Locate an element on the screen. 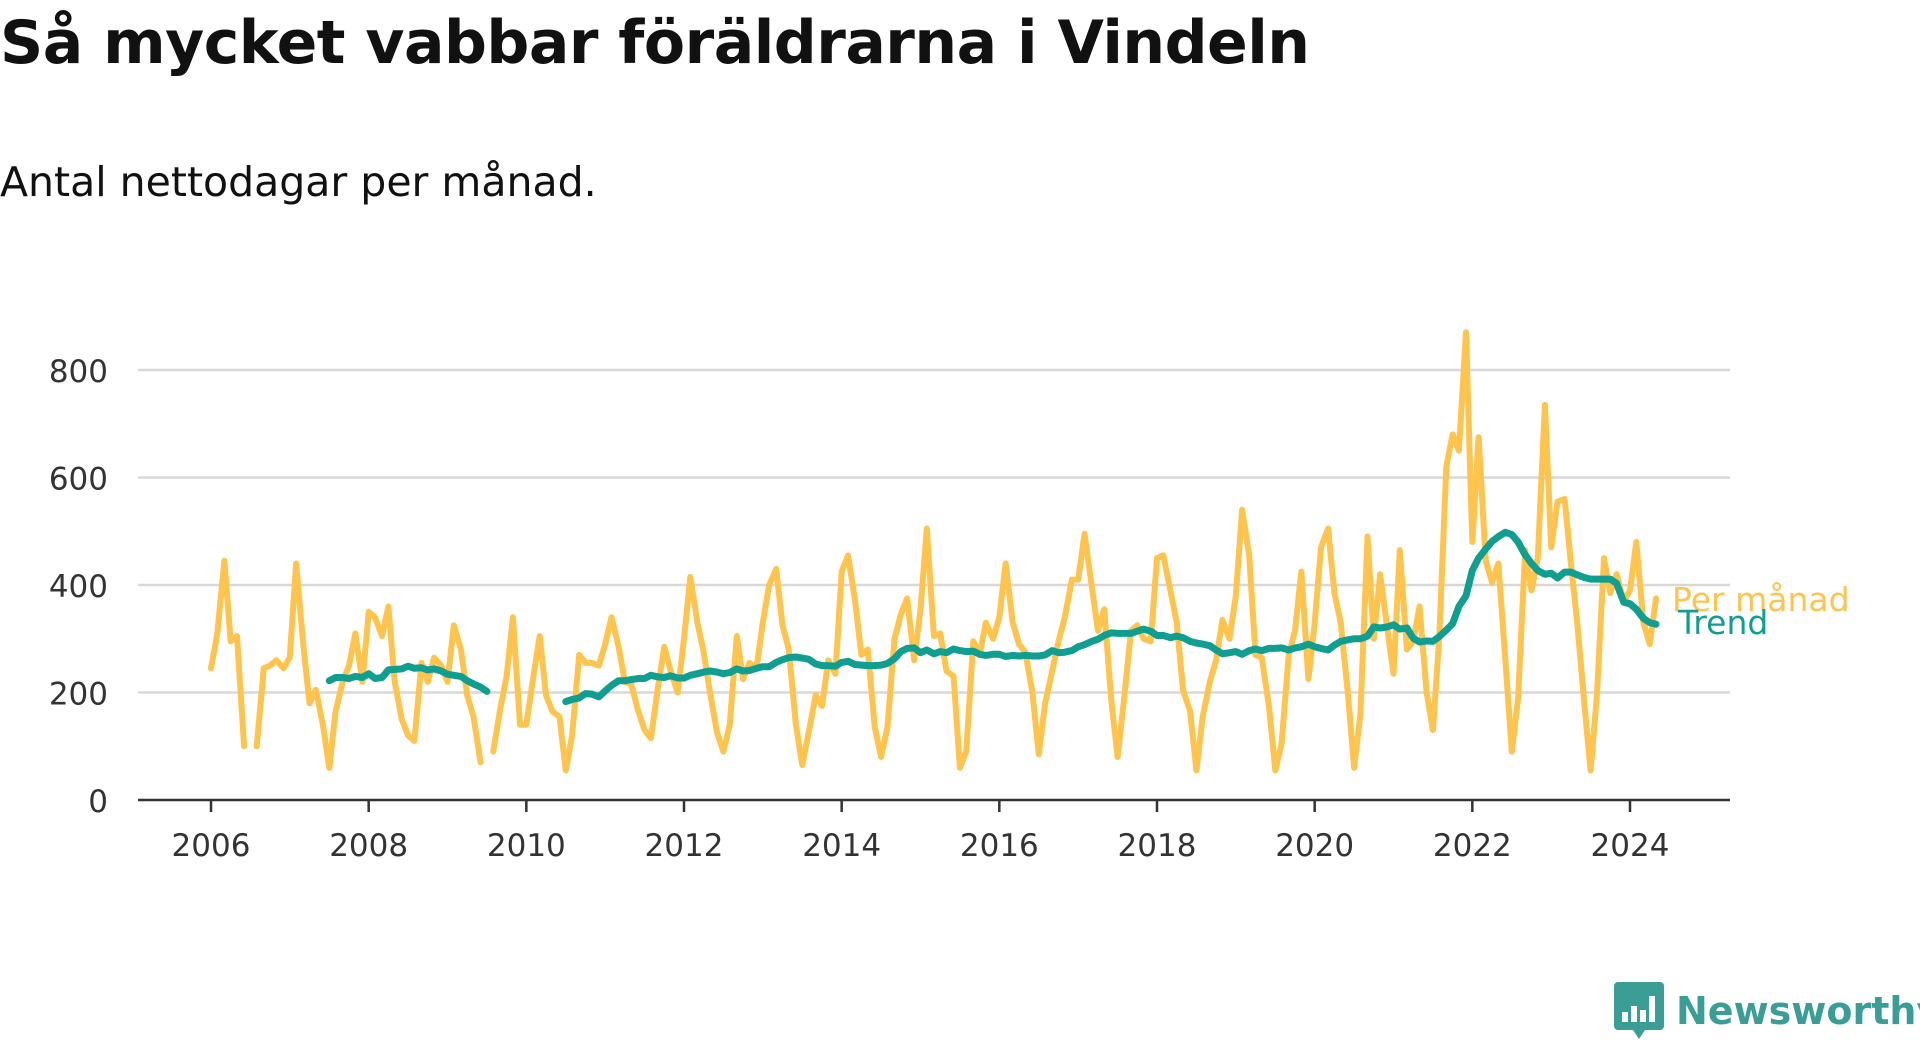  y-tick-label: 400 is located at coordinates (78, 587).